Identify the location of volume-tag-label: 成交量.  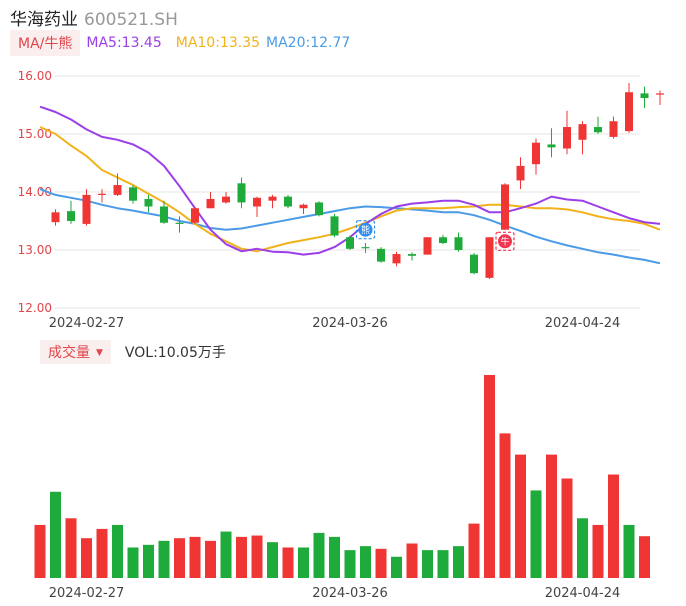
(69, 353).